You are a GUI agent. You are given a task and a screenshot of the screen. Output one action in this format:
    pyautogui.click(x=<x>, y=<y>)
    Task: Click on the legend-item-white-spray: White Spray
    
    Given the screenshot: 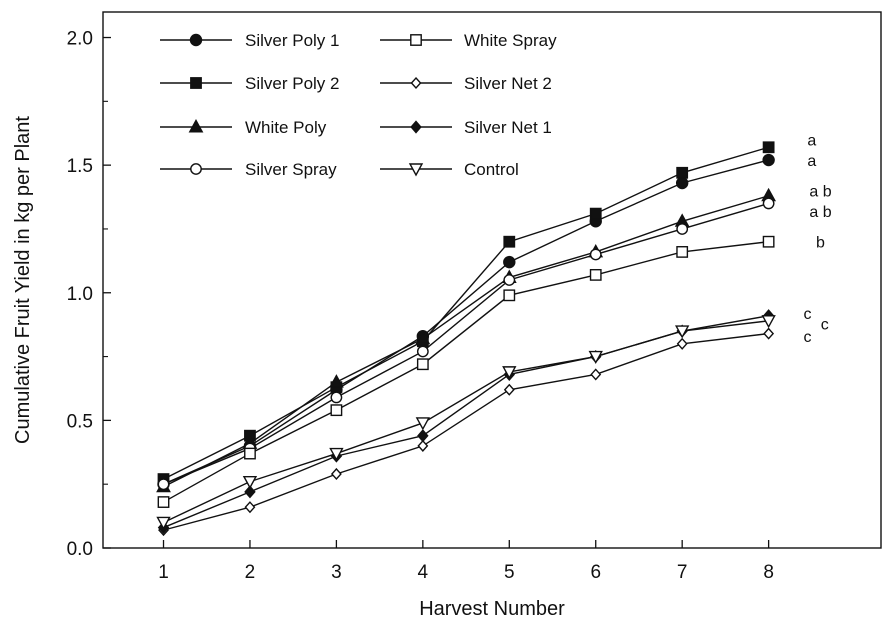 What is the action you would take?
    pyautogui.click(x=468, y=40)
    